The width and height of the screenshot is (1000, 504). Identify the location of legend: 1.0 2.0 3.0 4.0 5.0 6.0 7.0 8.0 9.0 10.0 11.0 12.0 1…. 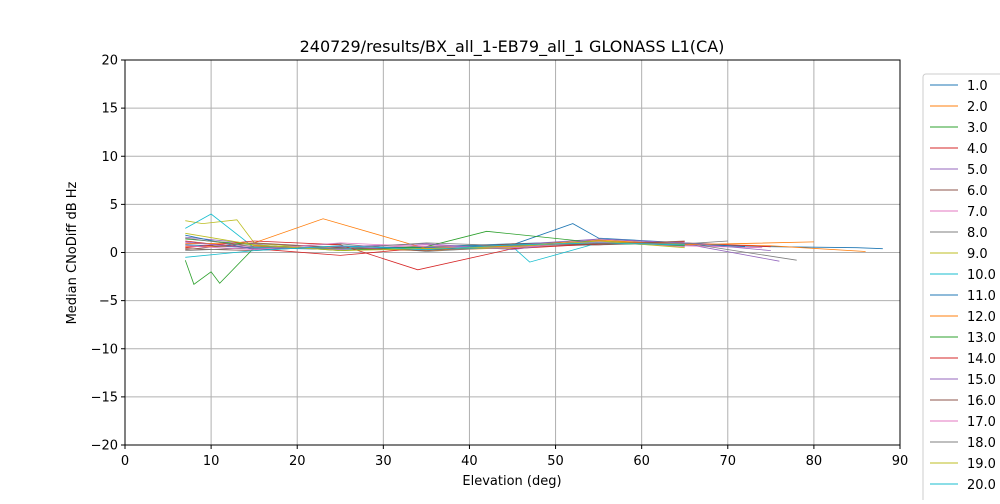
(961, 288).